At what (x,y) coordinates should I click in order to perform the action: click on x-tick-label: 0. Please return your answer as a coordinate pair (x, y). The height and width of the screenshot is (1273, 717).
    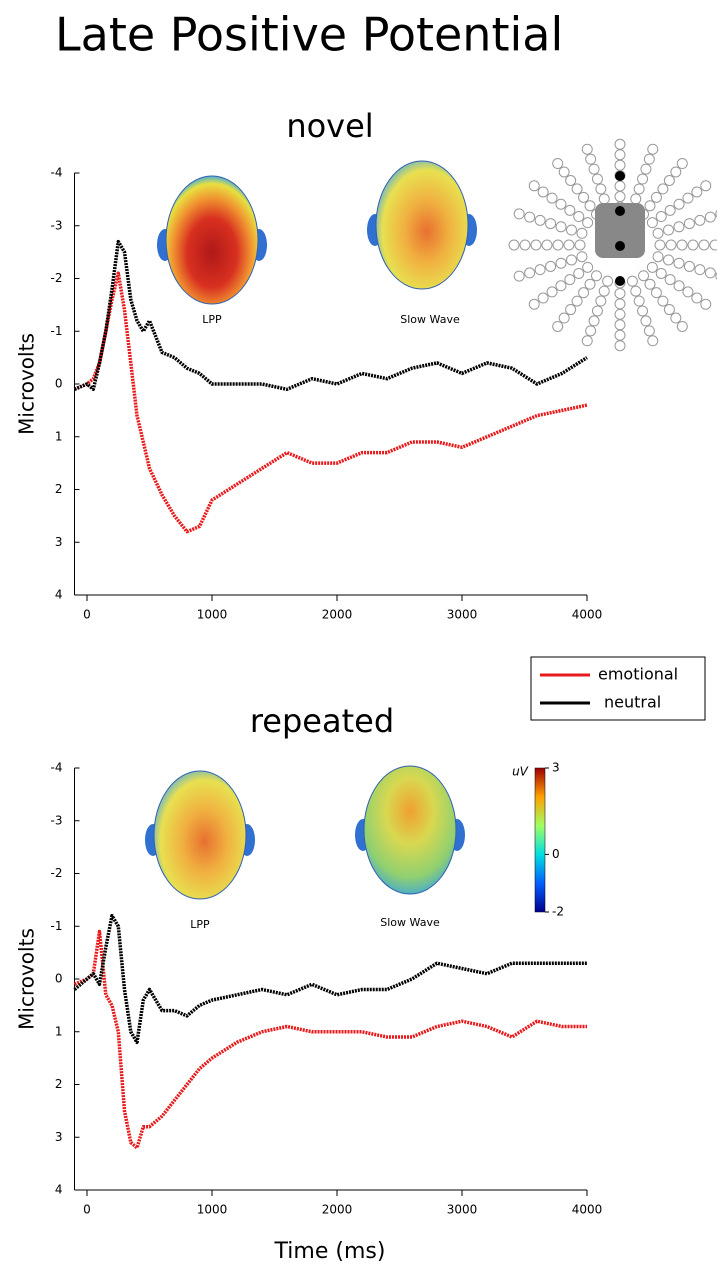
    Looking at the image, I should click on (87, 1210).